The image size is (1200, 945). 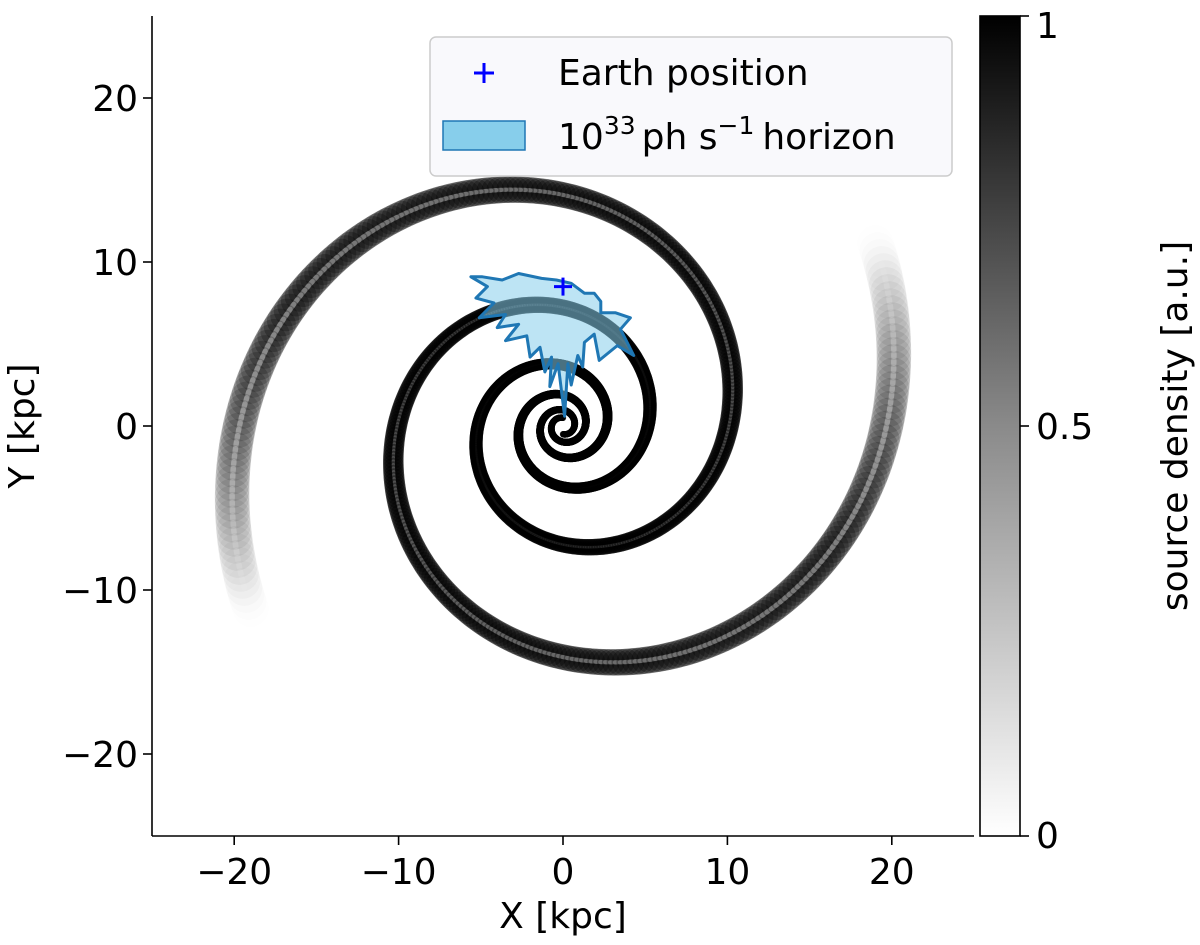 I want to click on colorbar-tick-label: 0, so click(x=1047, y=836).